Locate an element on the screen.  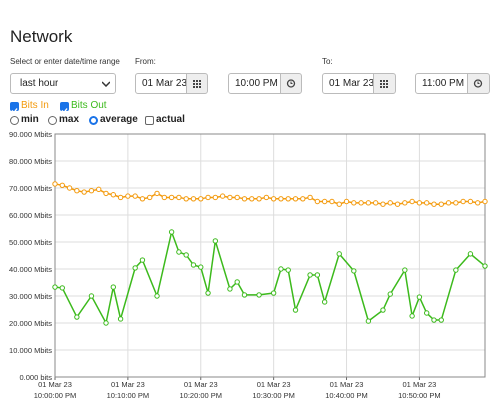
to-time: 11:00 PM is located at coordinates (441, 83).